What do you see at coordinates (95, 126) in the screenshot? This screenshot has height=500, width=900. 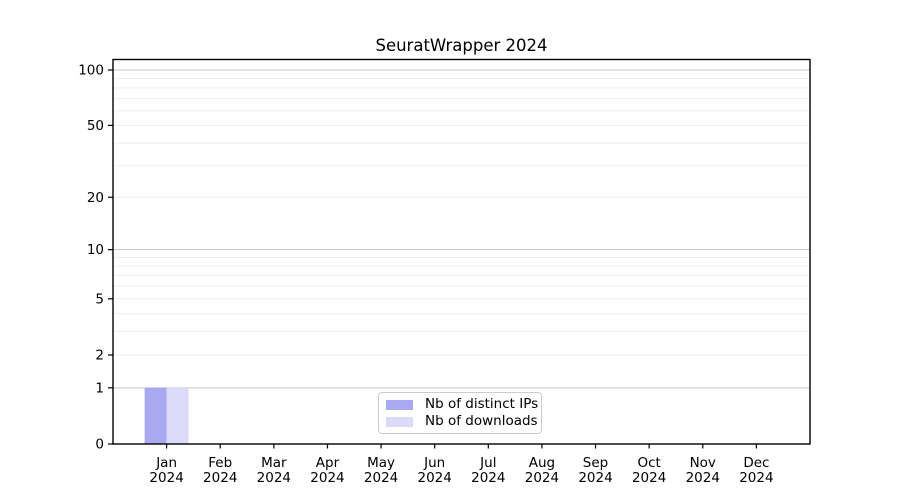 I see `y-tick-label-50: 50` at bounding box center [95, 126].